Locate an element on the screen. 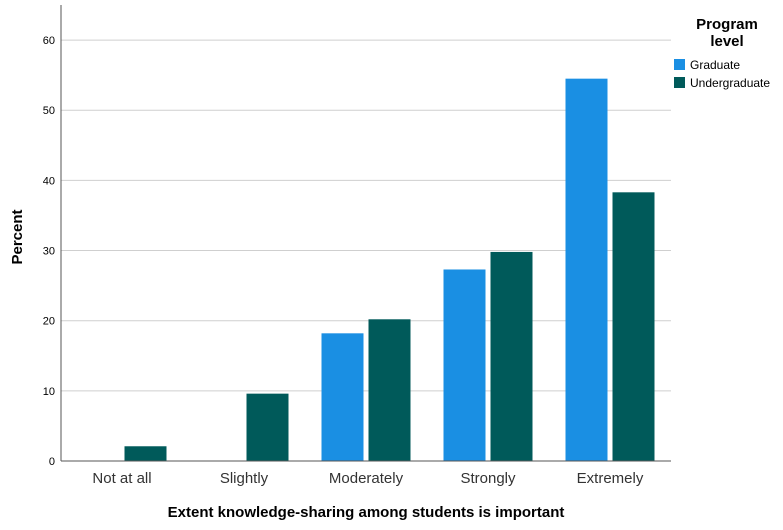 The image size is (783, 530). x-tick-label: Slightly is located at coordinates (244, 478).